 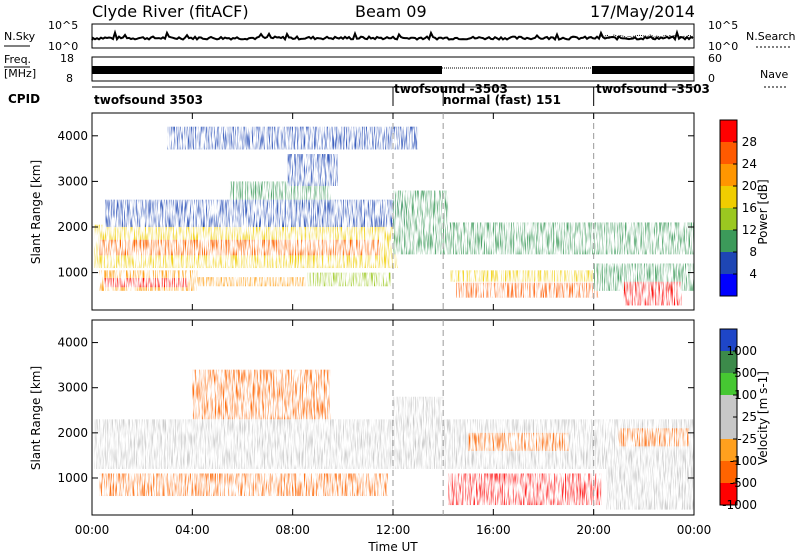 I want to click on power-colorbar: 28 24 20 16 12 8 4, so click(x=738, y=208).